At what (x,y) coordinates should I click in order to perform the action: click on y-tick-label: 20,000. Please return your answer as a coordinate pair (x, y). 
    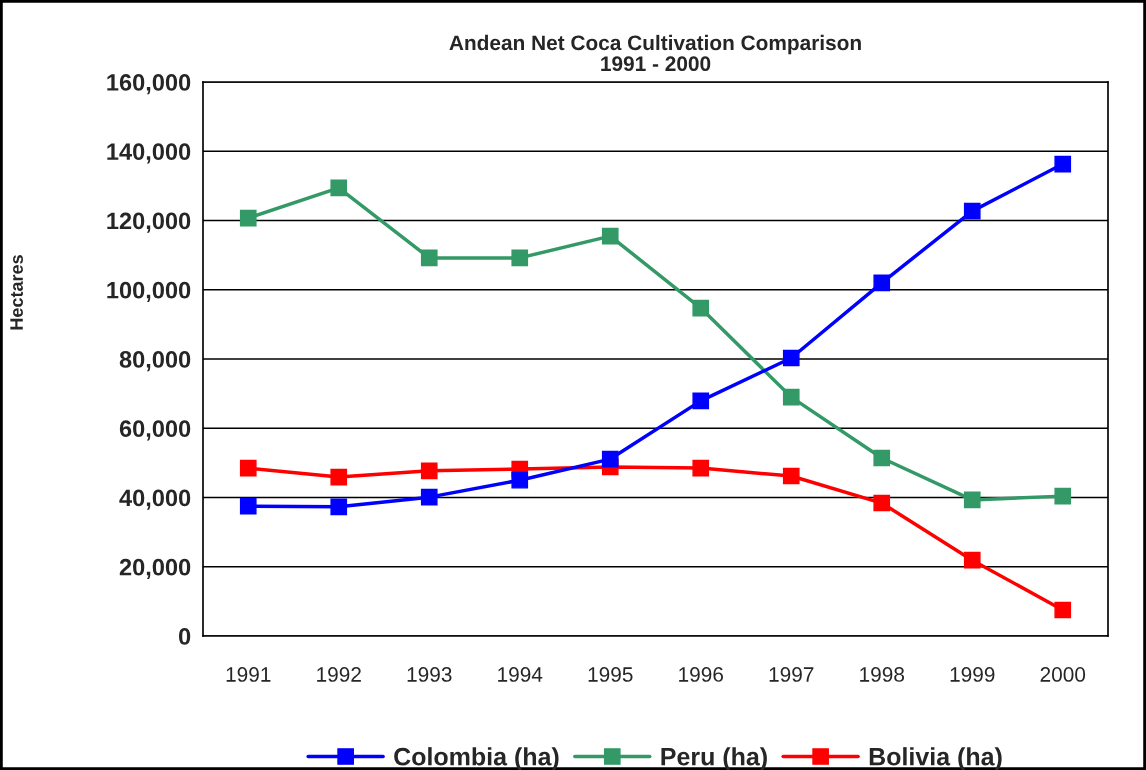
    Looking at the image, I should click on (155, 568).